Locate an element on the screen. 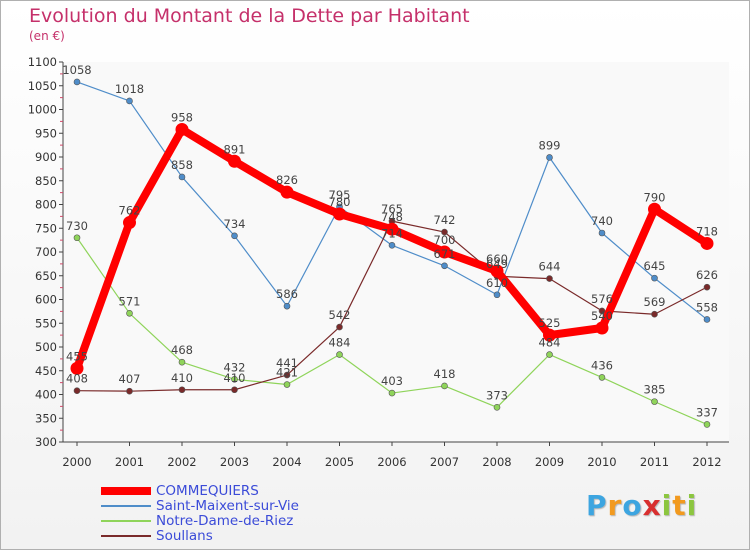  data-label: 576 is located at coordinates (602, 299).